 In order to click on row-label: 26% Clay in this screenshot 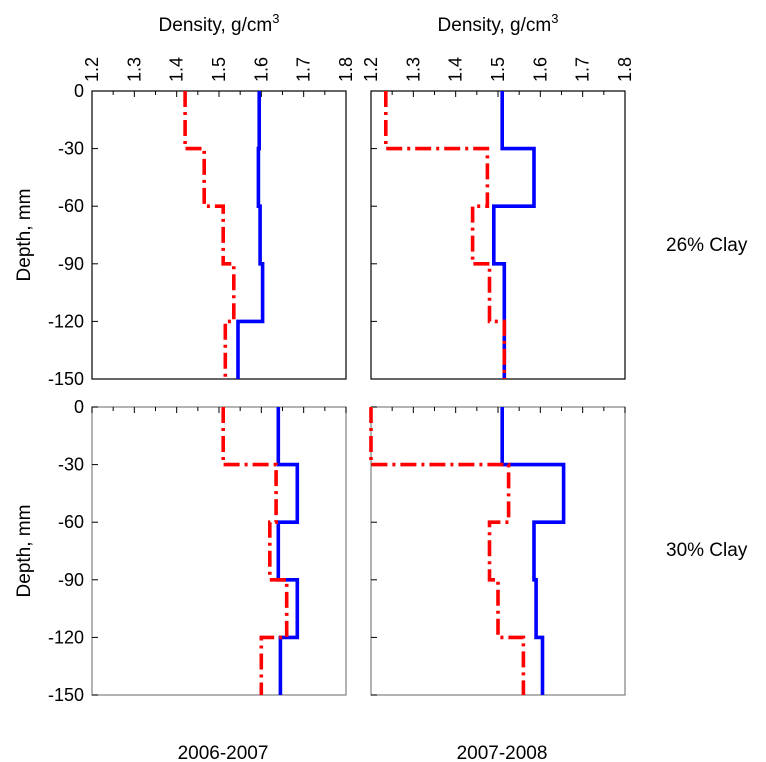, I will do `click(707, 245)`.